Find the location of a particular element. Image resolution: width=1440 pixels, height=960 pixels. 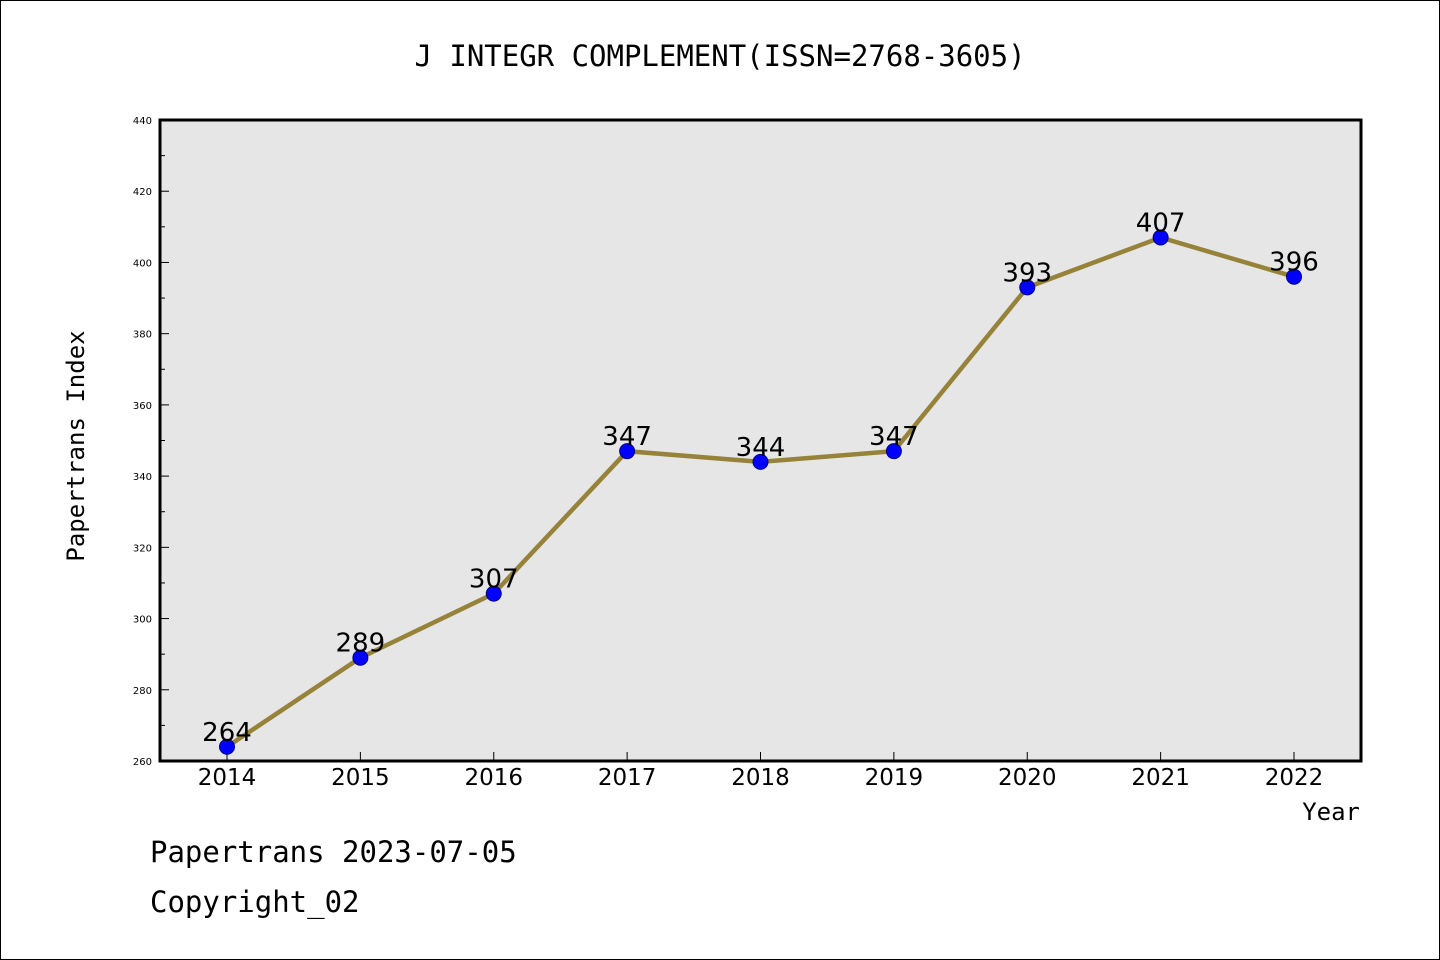

y-tick-label: 360 is located at coordinates (142, 406).